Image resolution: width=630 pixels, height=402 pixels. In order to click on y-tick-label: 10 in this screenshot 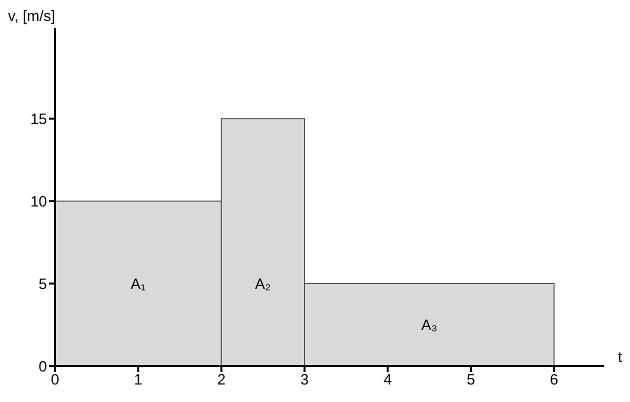, I will do `click(38, 201)`.